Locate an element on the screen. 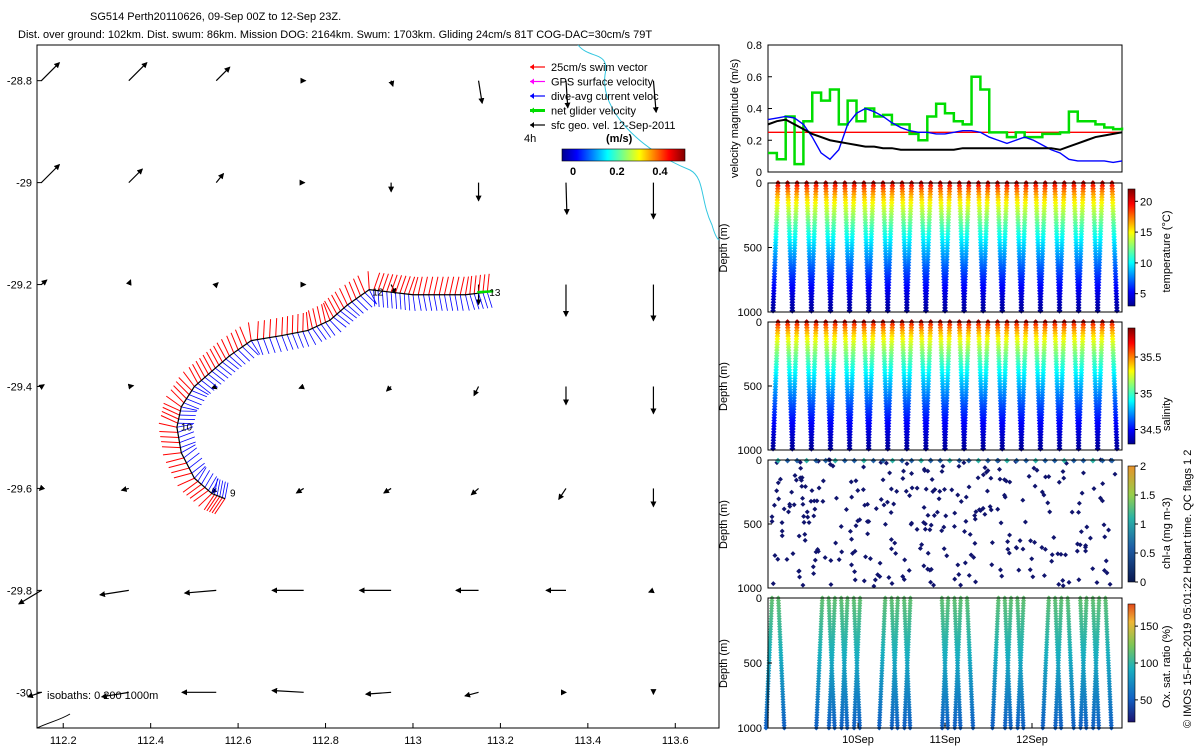  legend-swatch-head is located at coordinates (532, 67).